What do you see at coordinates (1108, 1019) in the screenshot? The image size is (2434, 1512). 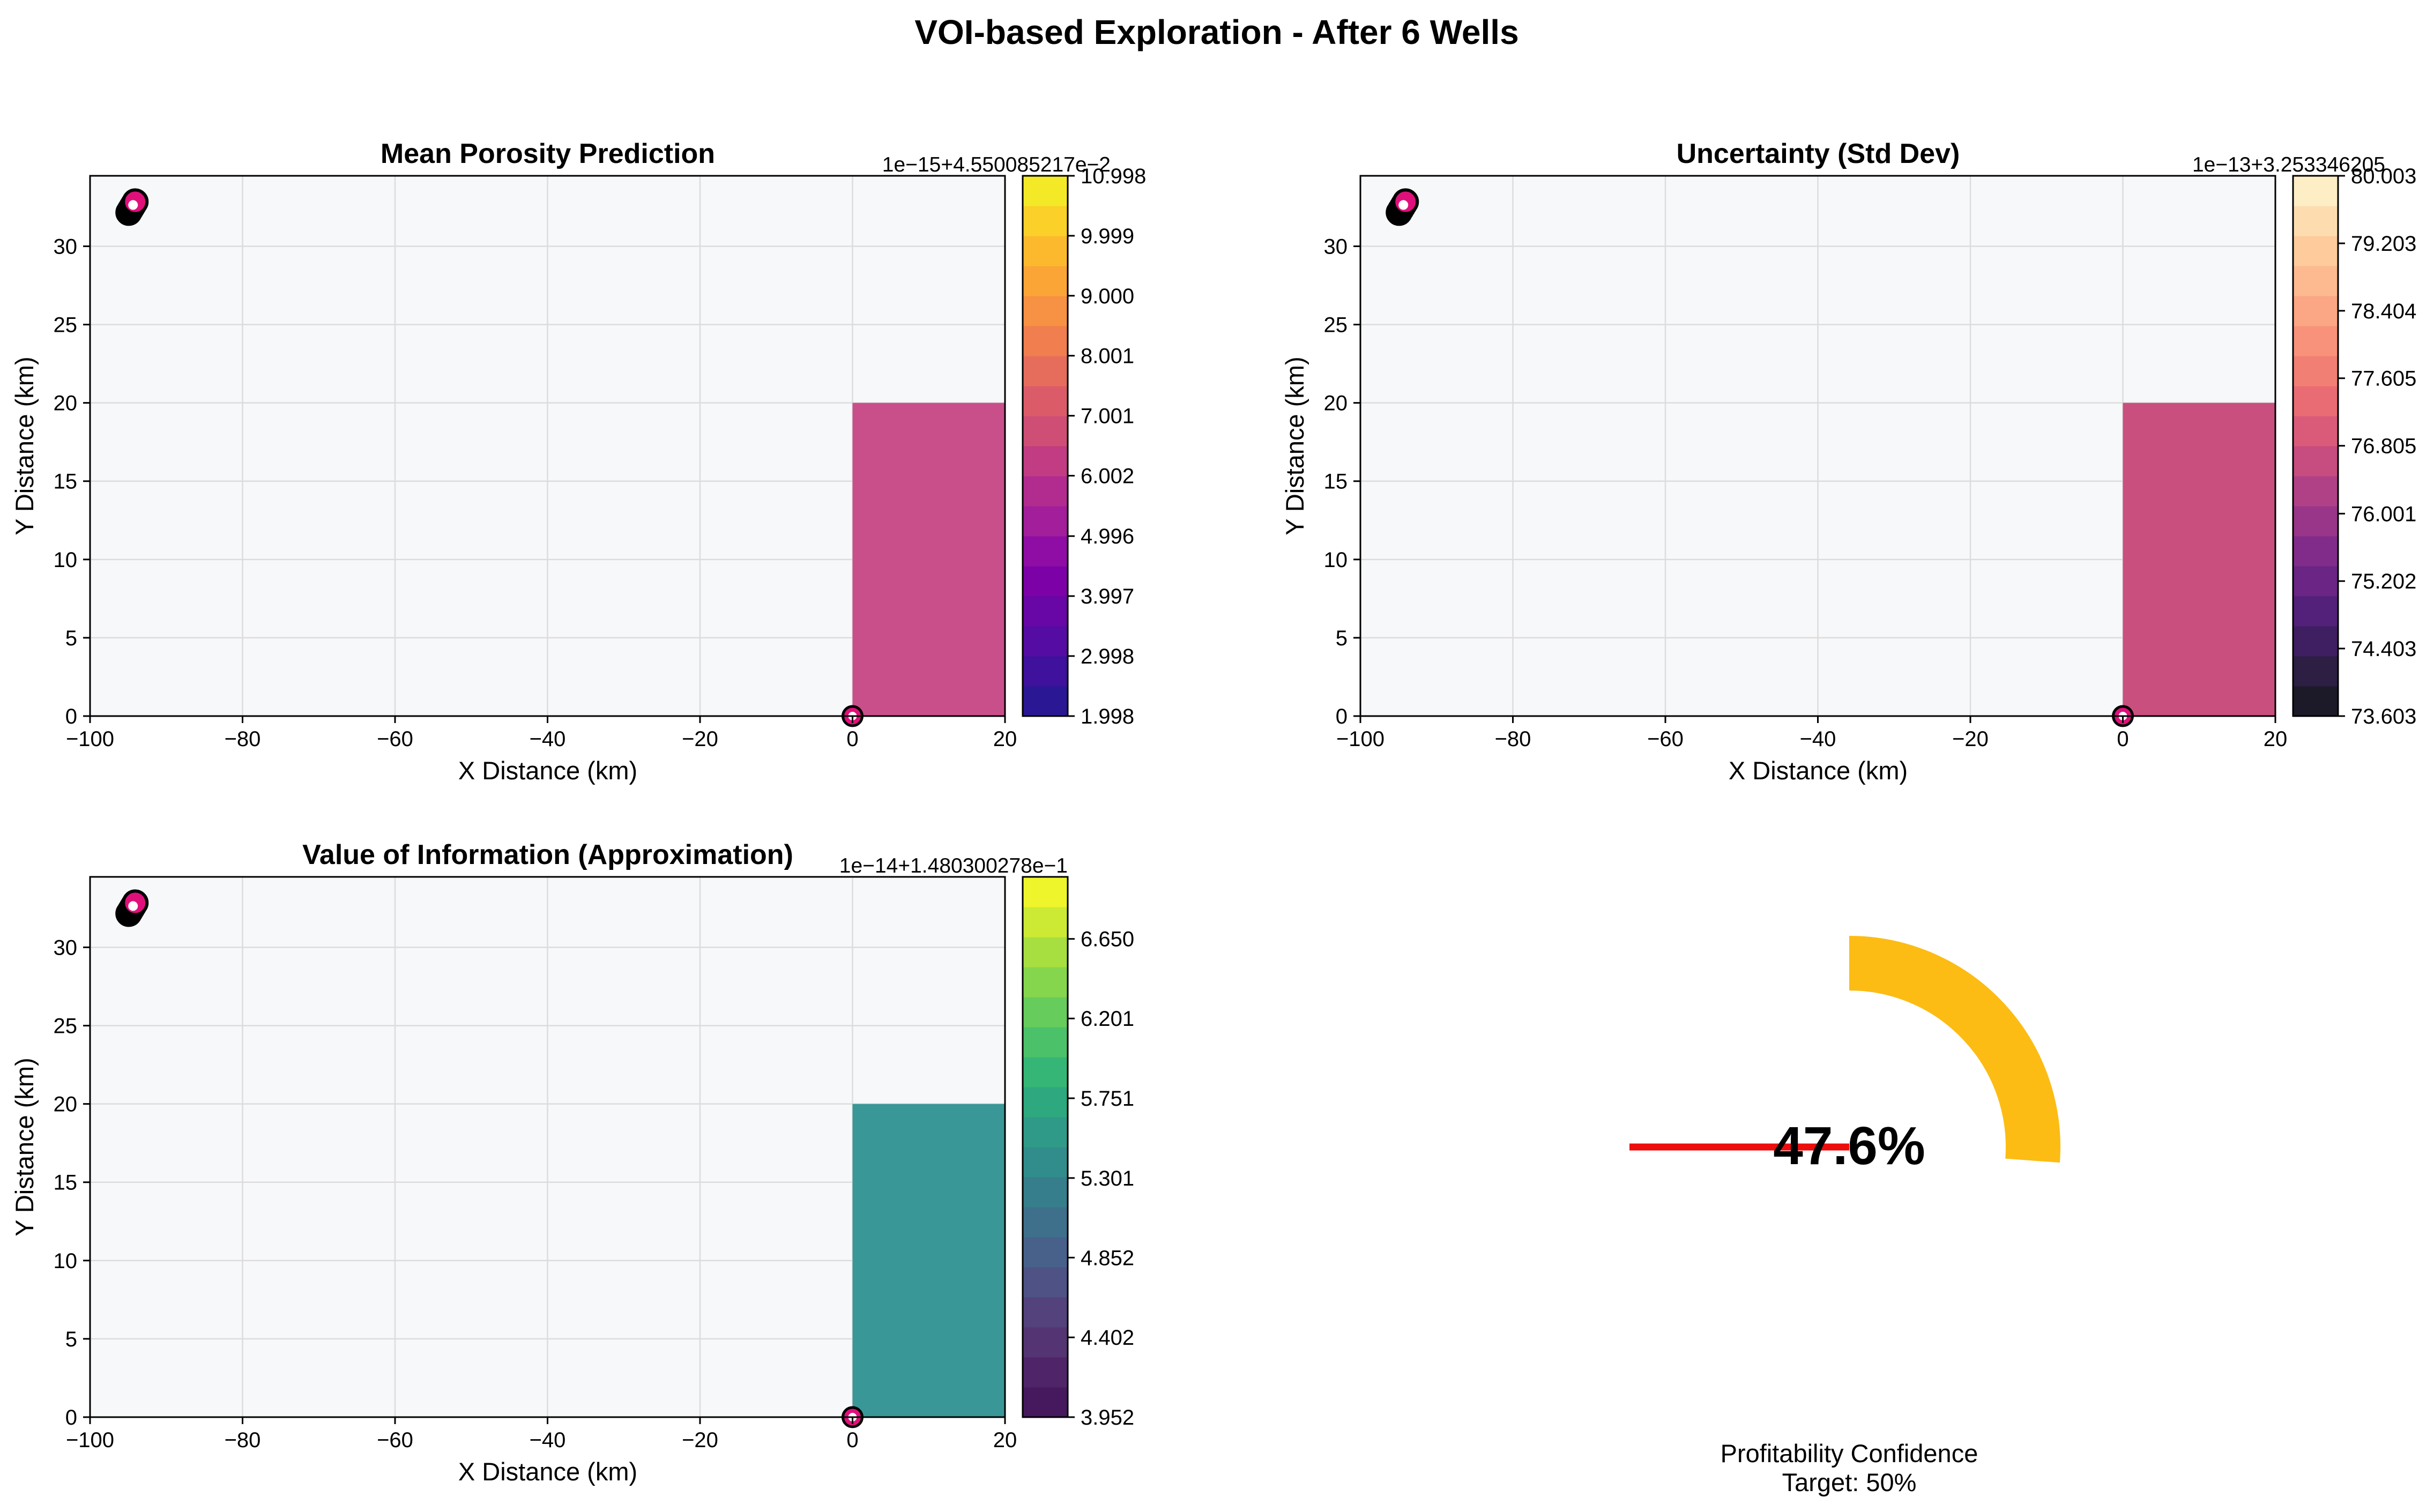 I see `colorbar-tick-label: 6.201` at bounding box center [1108, 1019].